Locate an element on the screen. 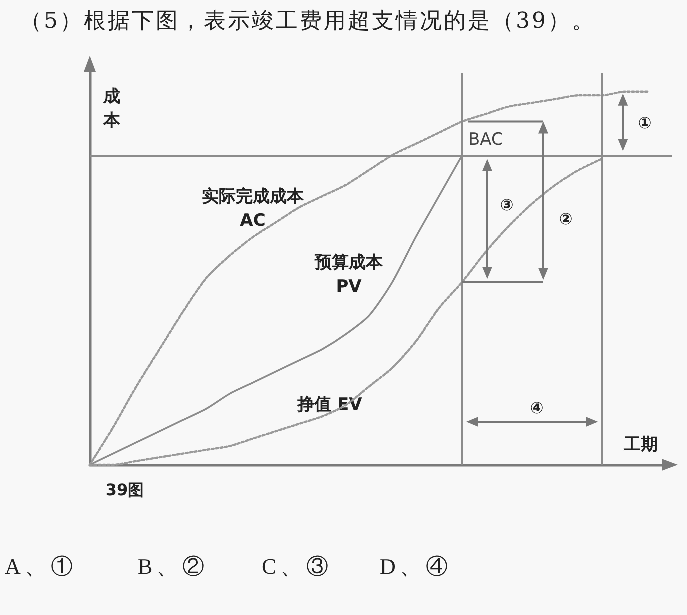 The image size is (687, 615). text: B、② is located at coordinates (173, 567).